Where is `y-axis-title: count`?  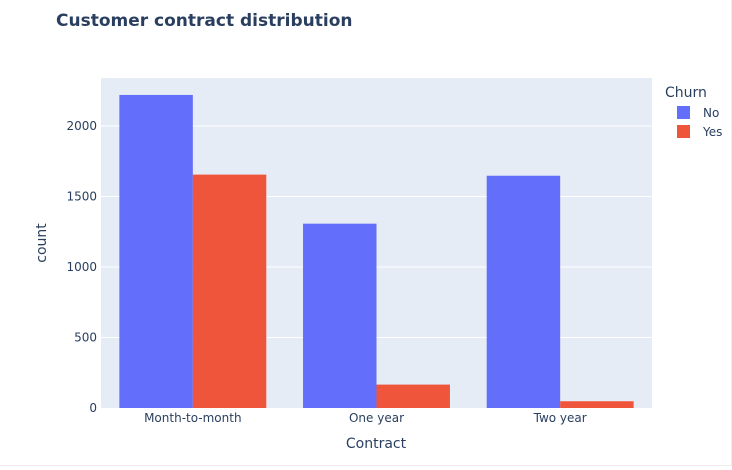
y-axis-title: count is located at coordinates (42, 243).